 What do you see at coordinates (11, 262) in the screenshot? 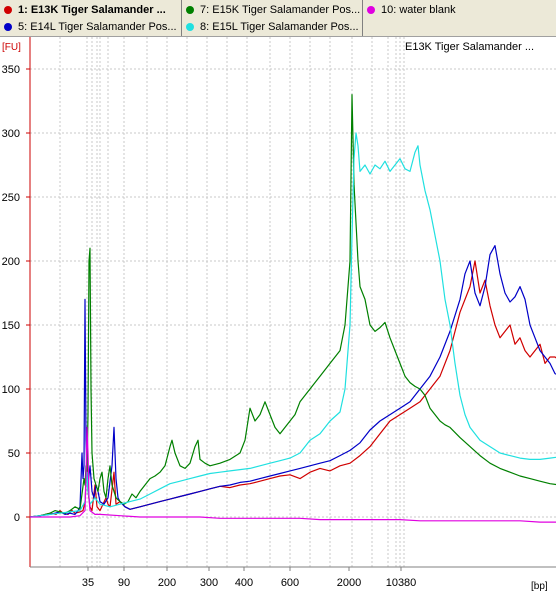
I see `y-tick-label: 200` at bounding box center [11, 262].